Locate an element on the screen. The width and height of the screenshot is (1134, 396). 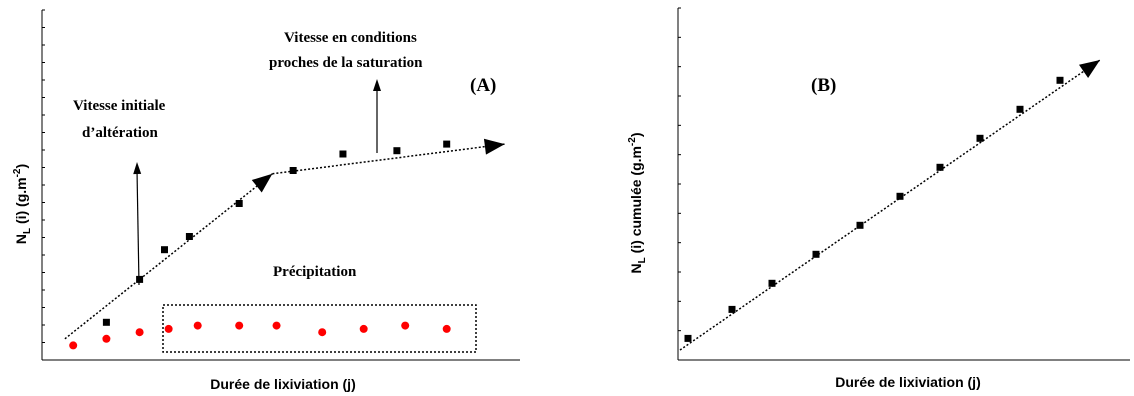
saturation-arrowhead is located at coordinates (377, 85).